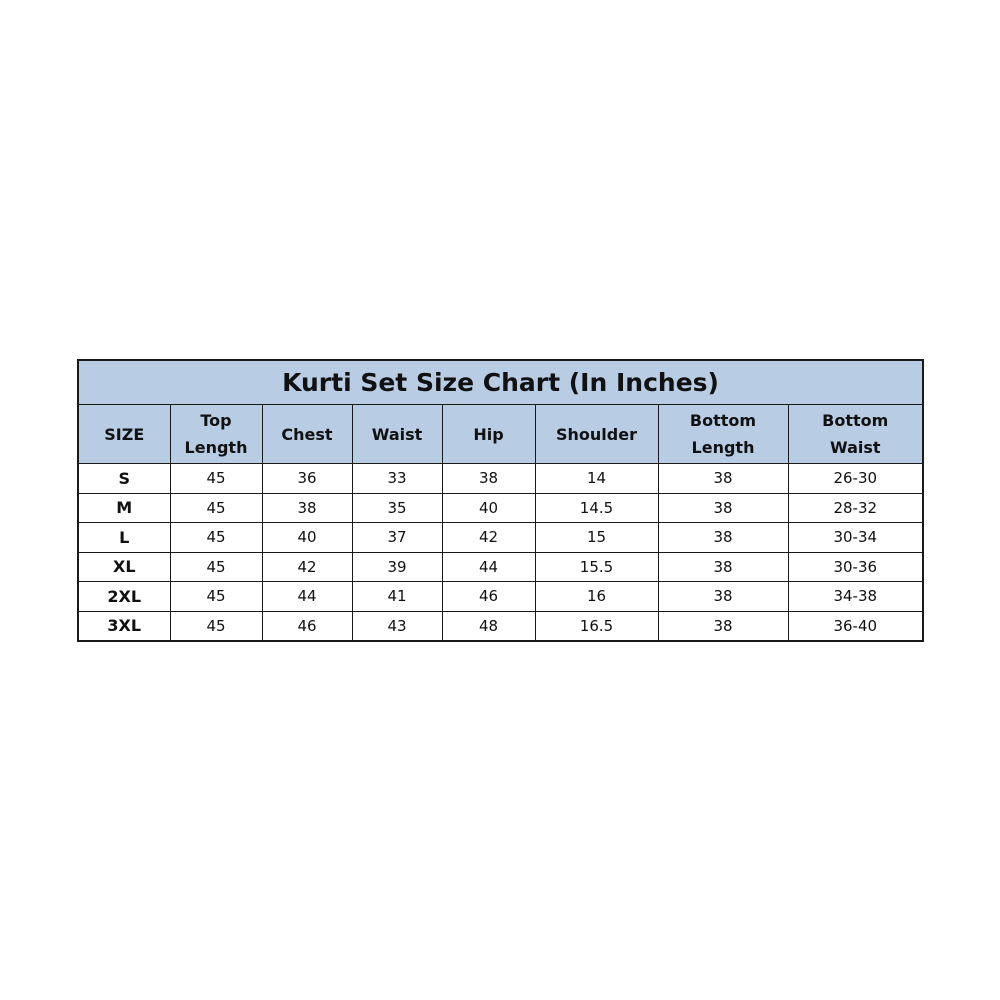  I want to click on table-cell: 39, so click(397, 566).